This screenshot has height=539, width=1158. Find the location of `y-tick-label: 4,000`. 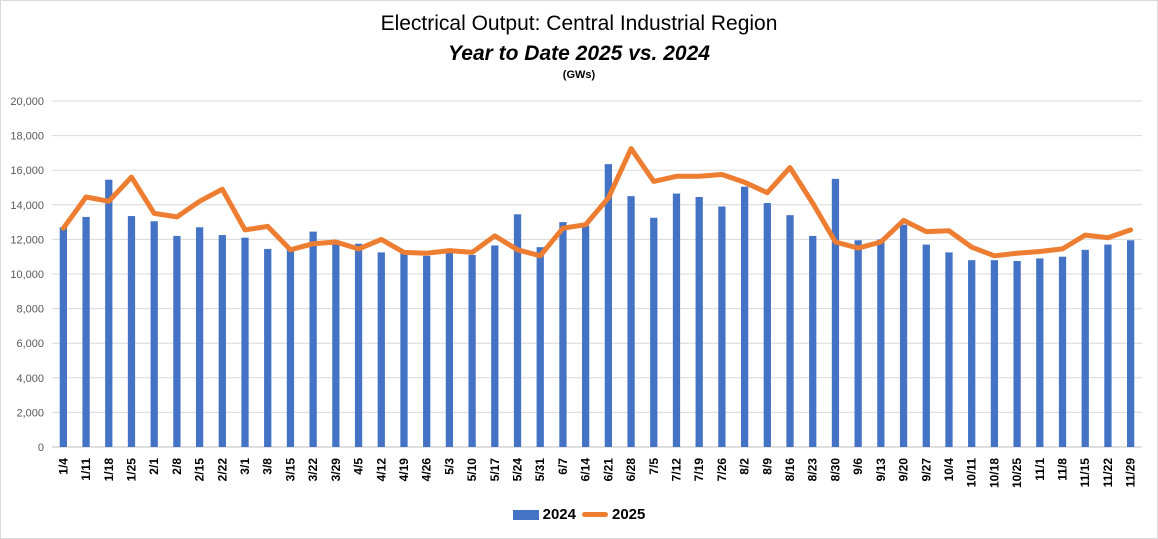

y-tick-label: 4,000 is located at coordinates (30, 379).